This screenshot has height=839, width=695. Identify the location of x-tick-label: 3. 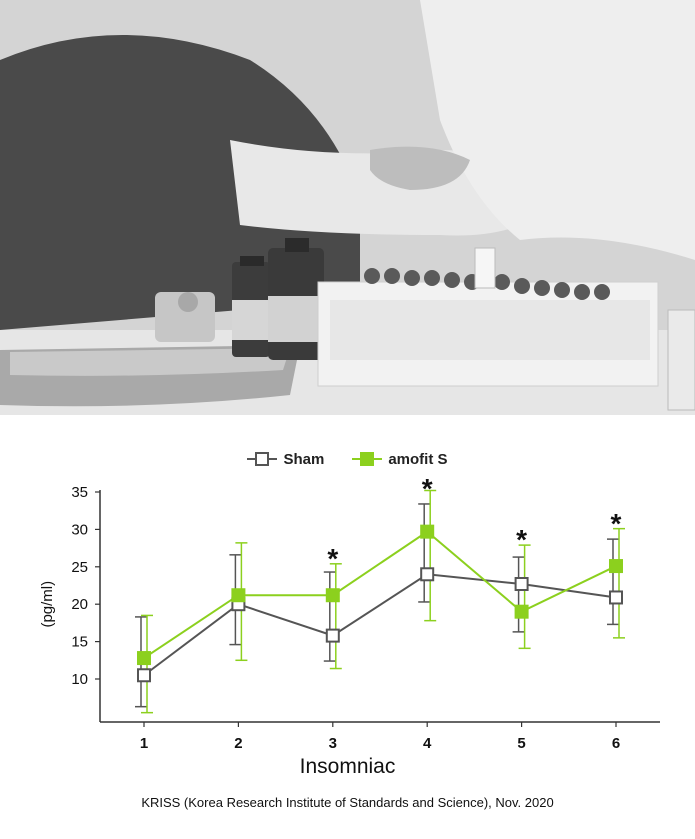
(333, 743).